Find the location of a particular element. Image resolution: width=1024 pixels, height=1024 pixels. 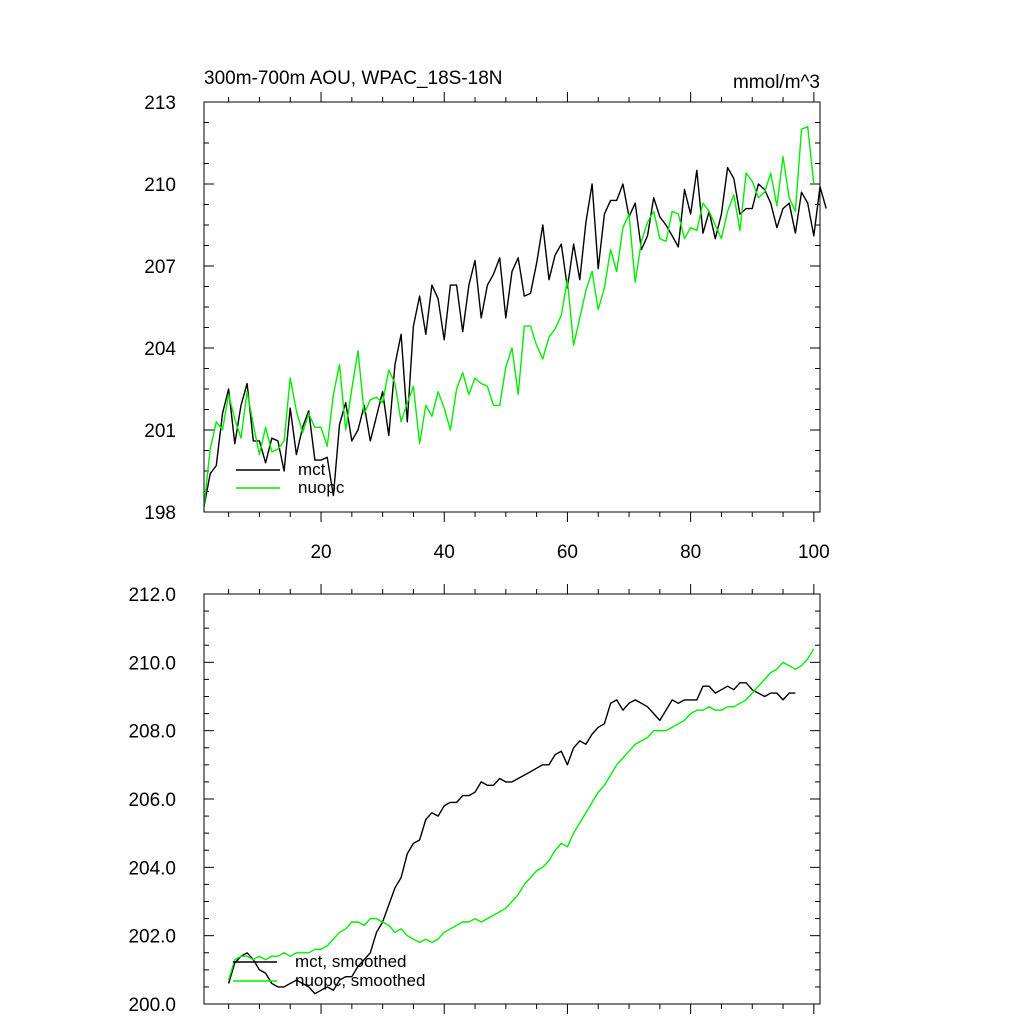

legend-label: mct is located at coordinates (312, 469).